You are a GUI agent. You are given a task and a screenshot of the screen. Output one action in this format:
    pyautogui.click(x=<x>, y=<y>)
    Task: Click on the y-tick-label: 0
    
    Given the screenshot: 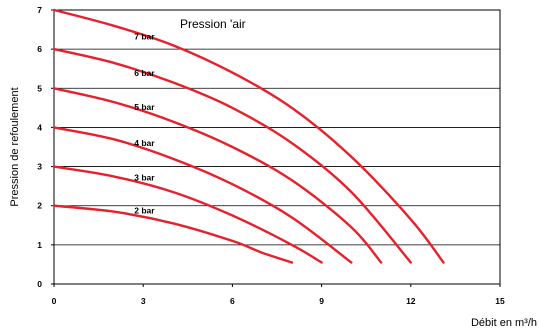 What is the action you would take?
    pyautogui.click(x=39, y=284)
    